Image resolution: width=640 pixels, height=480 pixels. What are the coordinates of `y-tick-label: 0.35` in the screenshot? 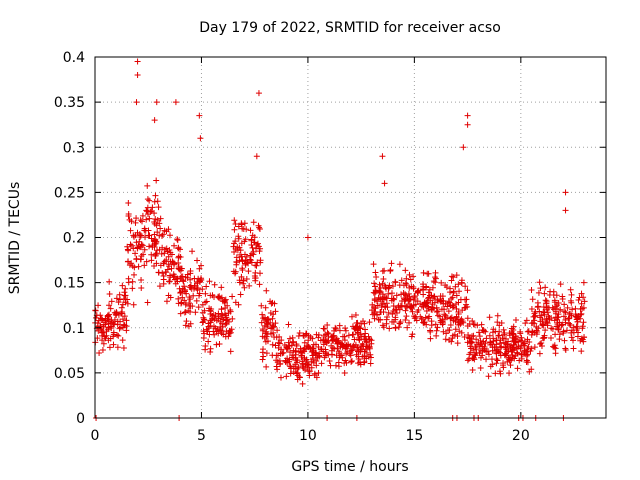 It's located at (69, 103).